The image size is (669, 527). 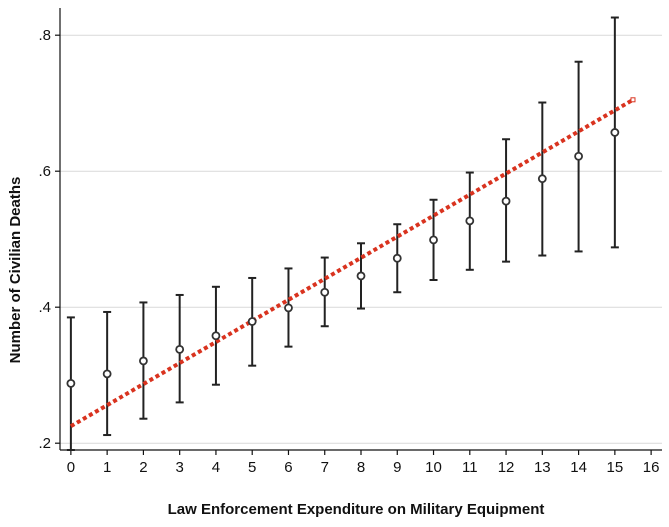 What do you see at coordinates (107, 467) in the screenshot?
I see `x-tick-label: 1` at bounding box center [107, 467].